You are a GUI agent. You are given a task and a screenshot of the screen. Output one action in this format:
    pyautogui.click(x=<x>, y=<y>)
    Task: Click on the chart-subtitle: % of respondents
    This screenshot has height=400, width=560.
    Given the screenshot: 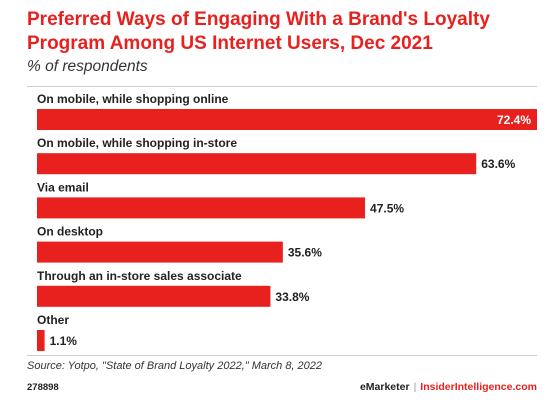 What is the action you would take?
    pyautogui.click(x=87, y=66)
    